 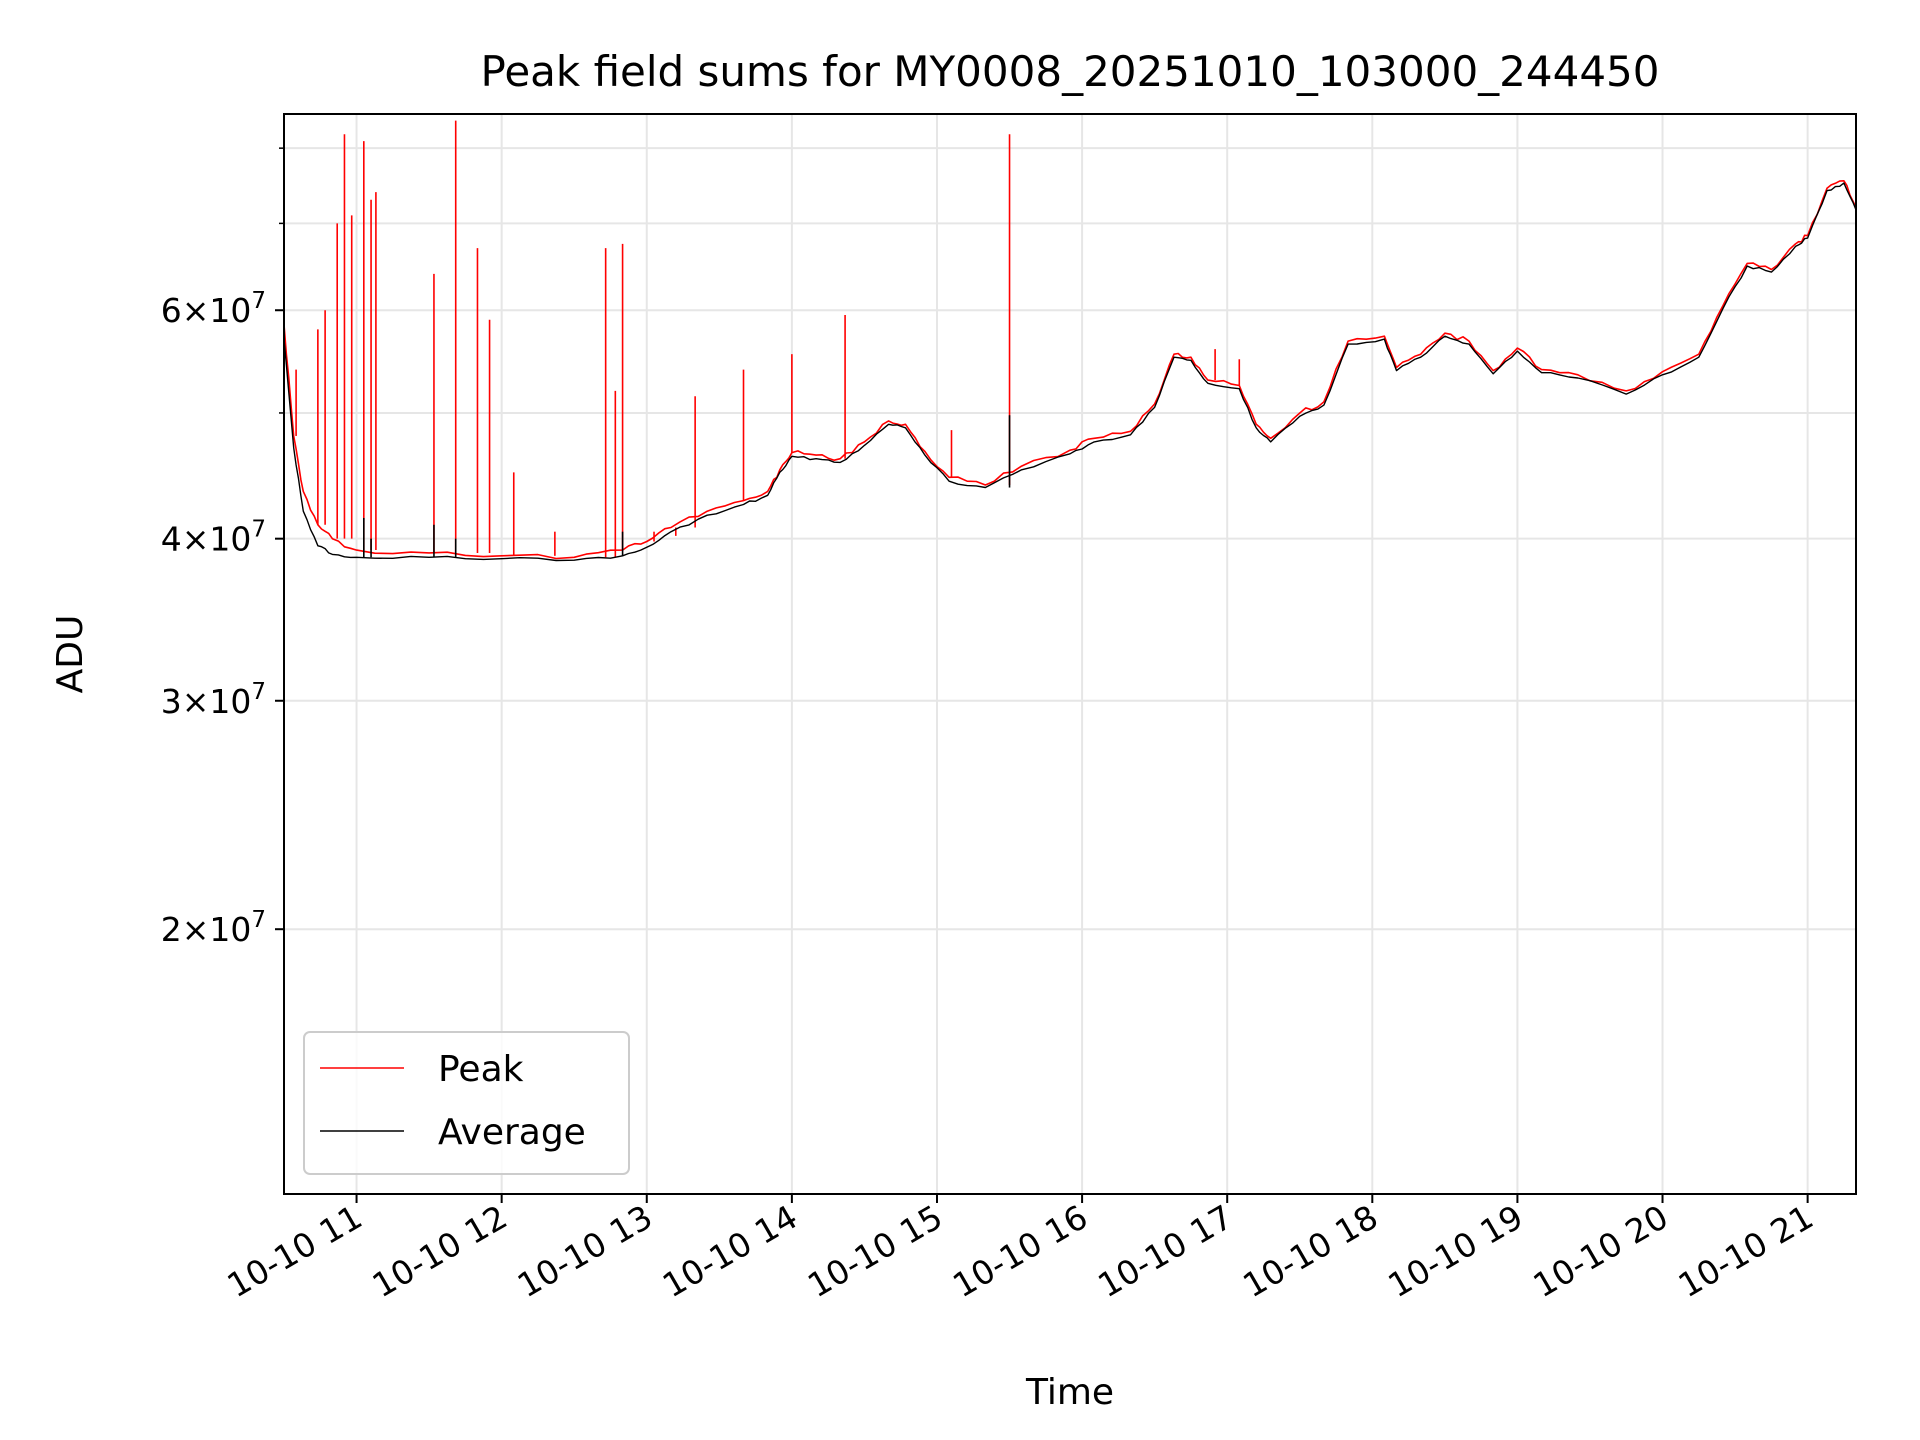 What do you see at coordinates (213, 928) in the screenshot?
I see `y-tick-label: 2×107` at bounding box center [213, 928].